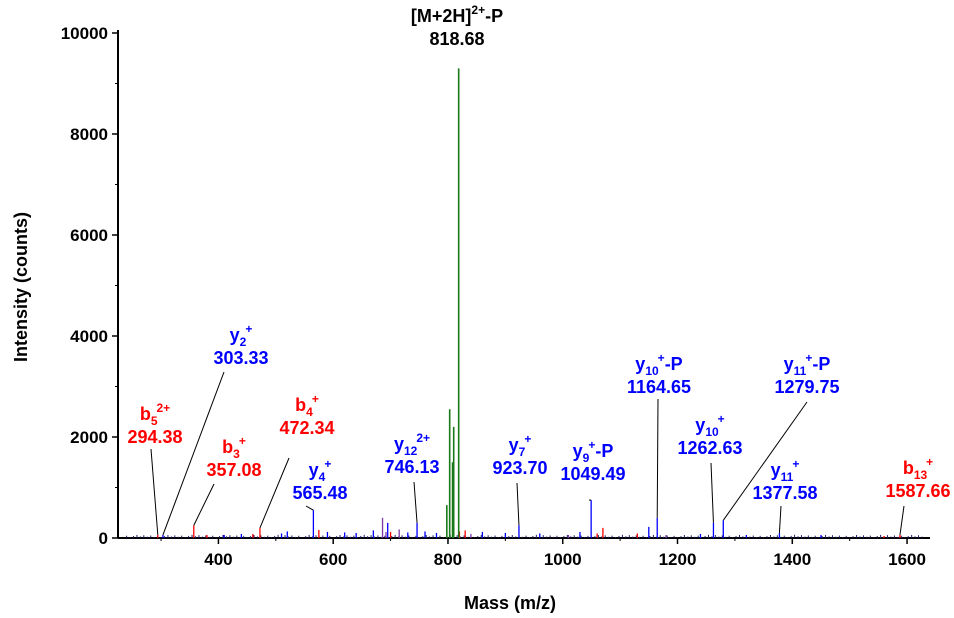 The image size is (954, 618). Describe the element at coordinates (412, 444) in the screenshot. I see `annotation-ion-label: y122+` at that location.